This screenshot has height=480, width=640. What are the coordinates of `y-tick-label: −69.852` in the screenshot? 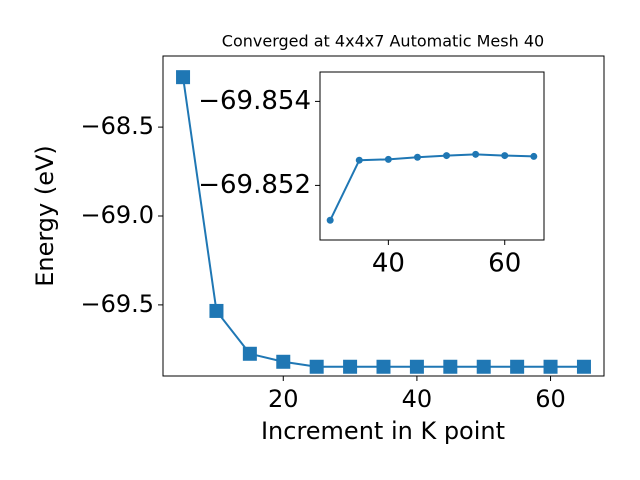 It's located at (254, 185).